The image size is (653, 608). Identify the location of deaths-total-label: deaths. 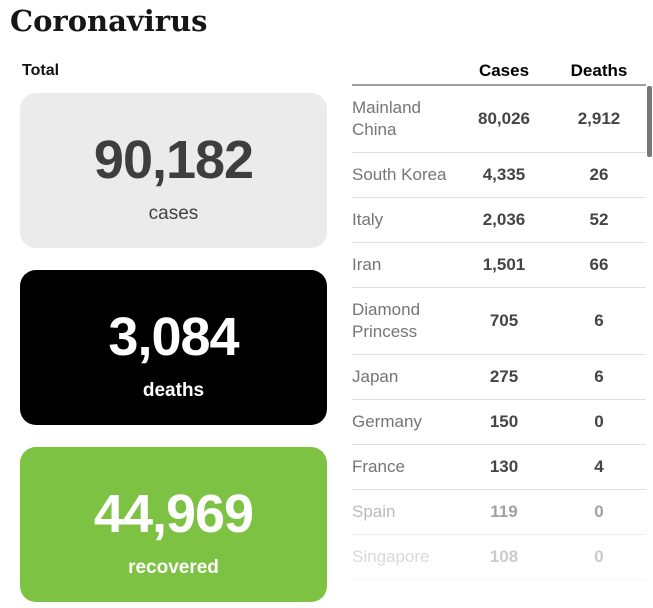
(173, 390).